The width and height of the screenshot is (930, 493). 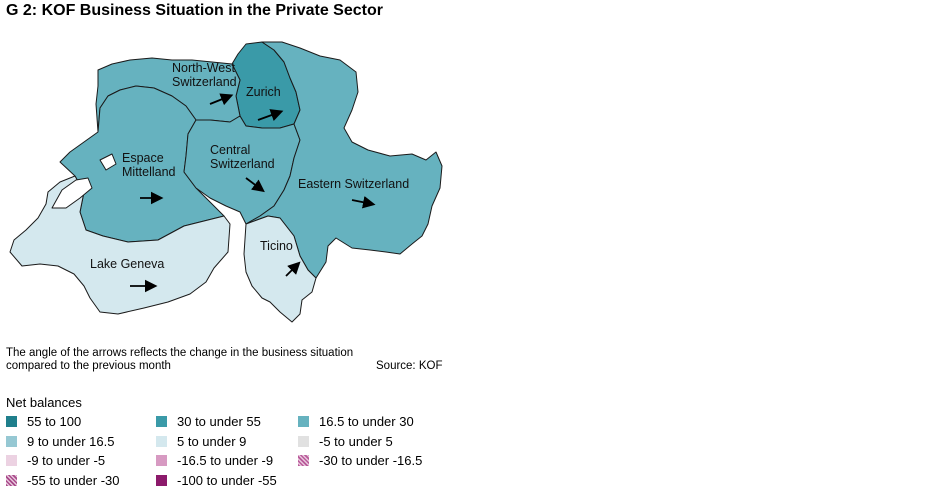 I want to click on legend-item: -9 to under -5, so click(x=55, y=460).